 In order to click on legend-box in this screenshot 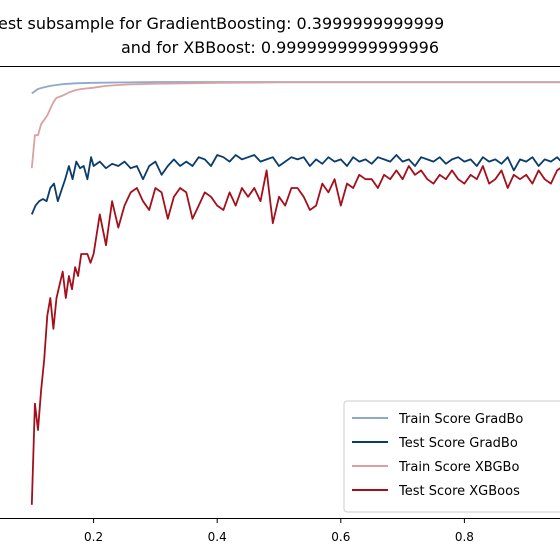, I will do `click(451, 456)`.